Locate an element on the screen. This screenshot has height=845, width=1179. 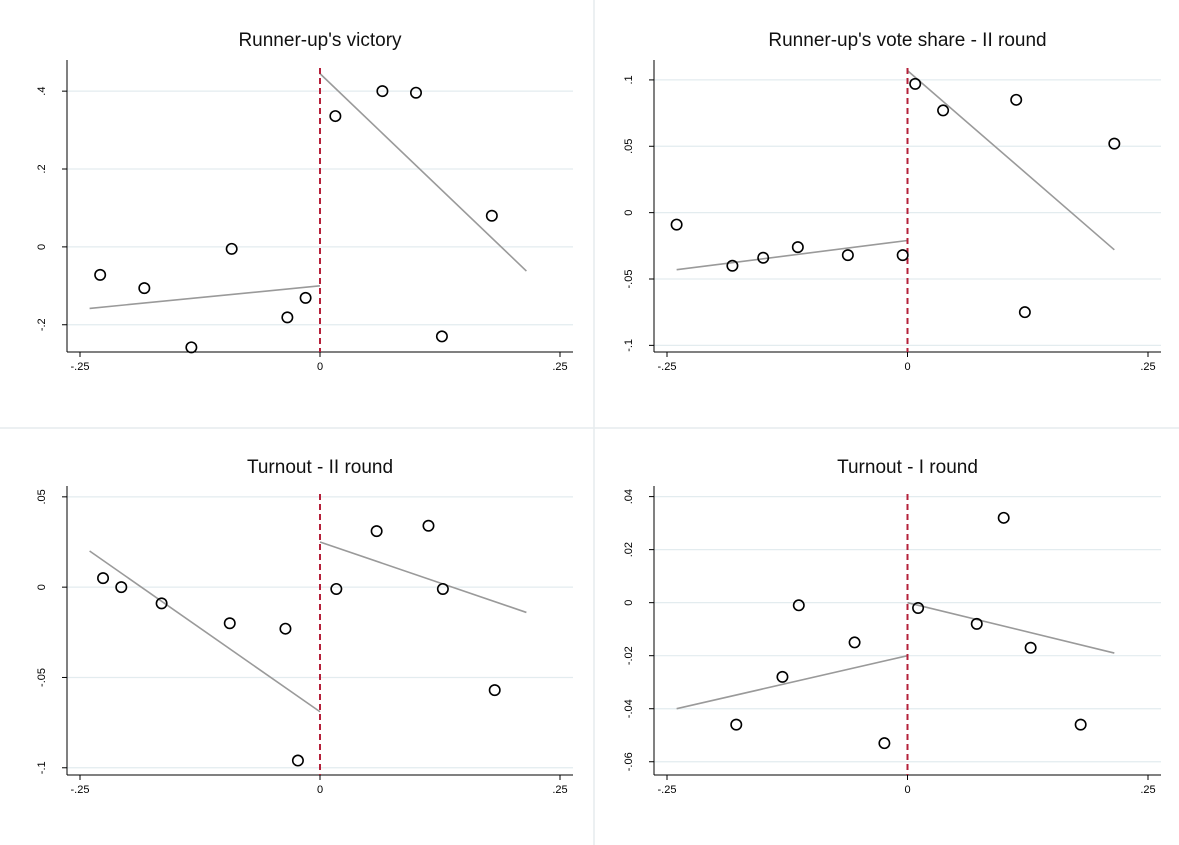
panel-title: Turnout - I round is located at coordinates (907, 467).